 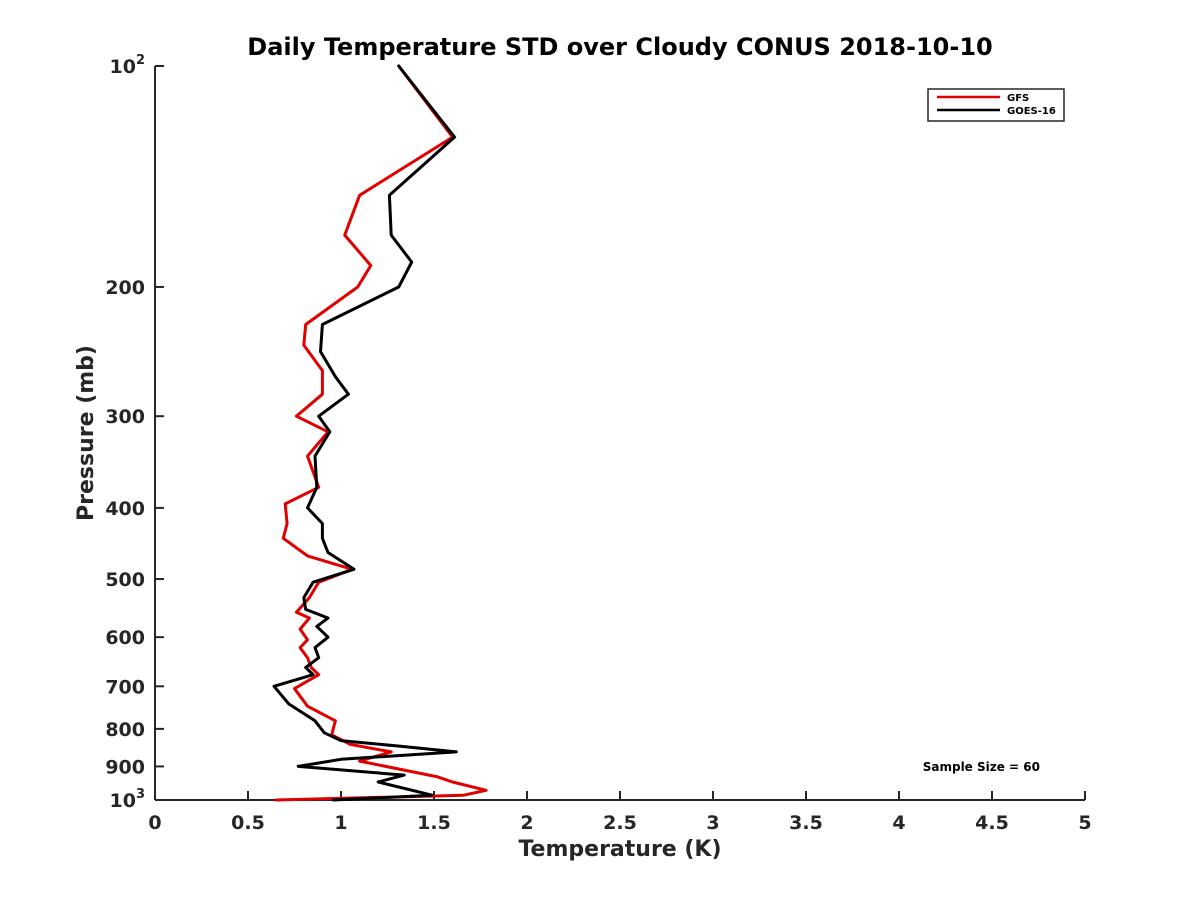 I want to click on y-axis-label: Pressure (mb), so click(x=86, y=433).